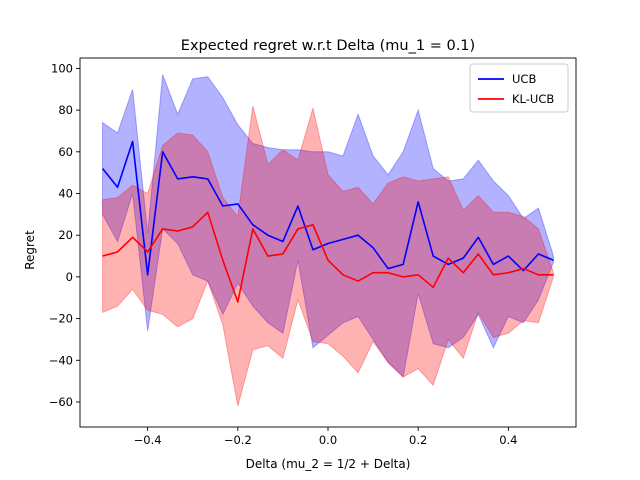 The height and width of the screenshot is (480, 640). I want to click on y-axis: −60 −40 −20 0 20 40 60 80 100, so click(64, 235).